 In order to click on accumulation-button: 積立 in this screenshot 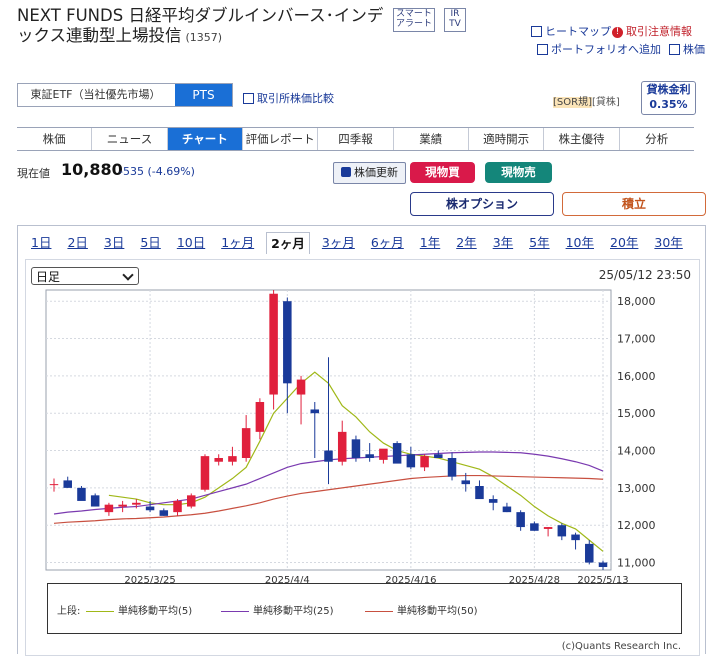, I will do `click(634, 204)`.